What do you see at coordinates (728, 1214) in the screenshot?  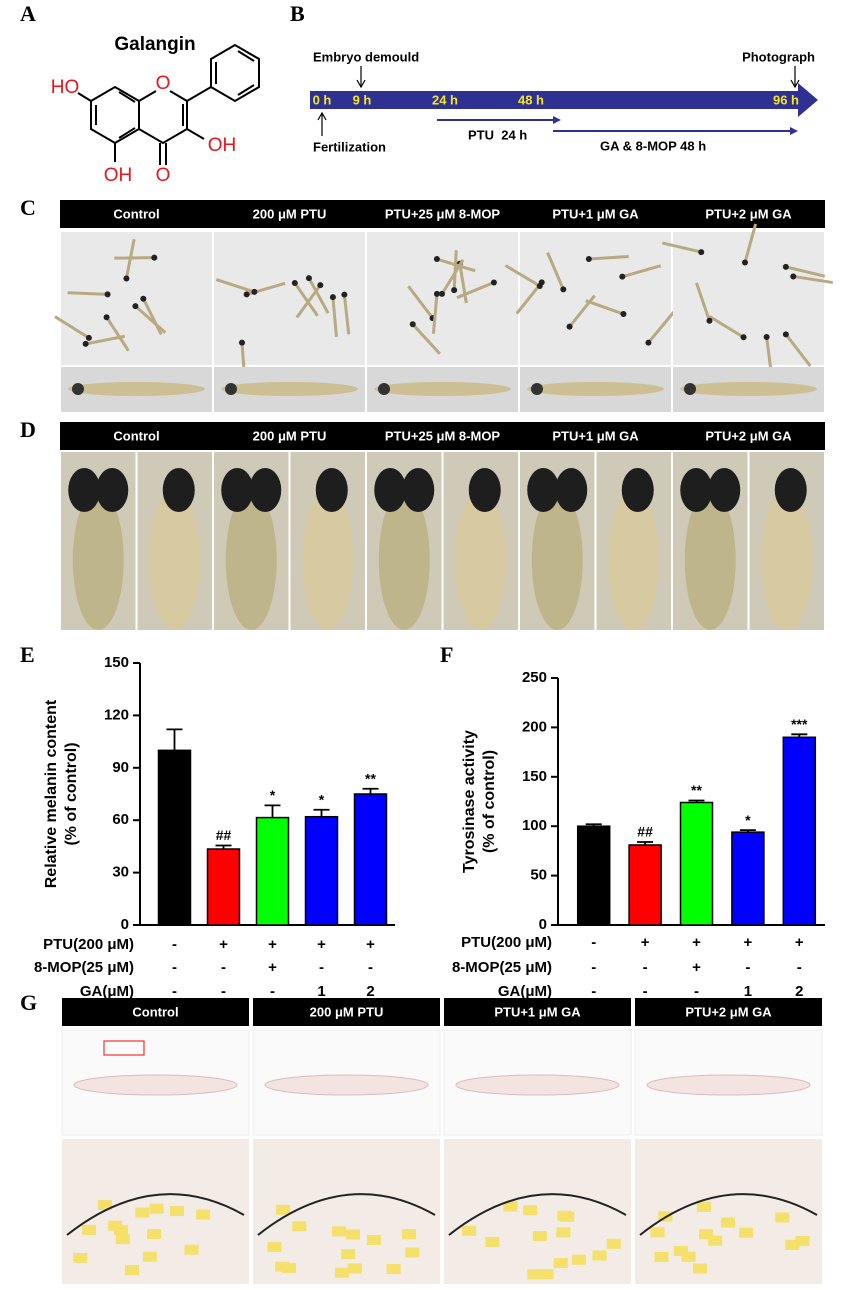 I see `pigment` at bounding box center [728, 1214].